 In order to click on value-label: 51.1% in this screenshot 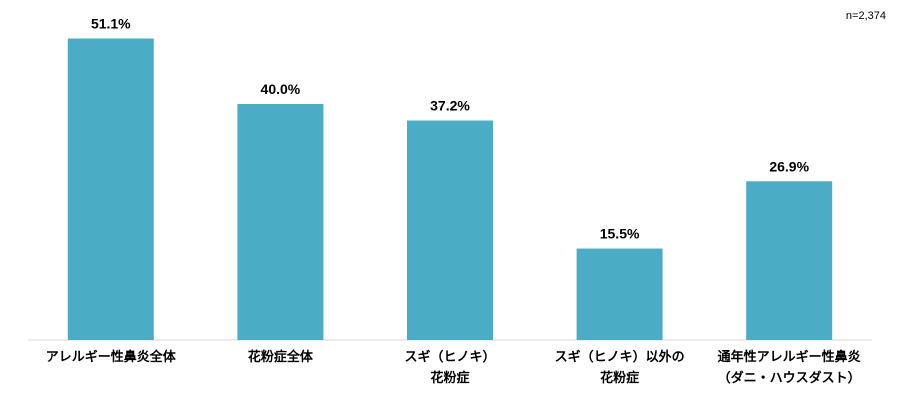, I will do `click(111, 24)`.